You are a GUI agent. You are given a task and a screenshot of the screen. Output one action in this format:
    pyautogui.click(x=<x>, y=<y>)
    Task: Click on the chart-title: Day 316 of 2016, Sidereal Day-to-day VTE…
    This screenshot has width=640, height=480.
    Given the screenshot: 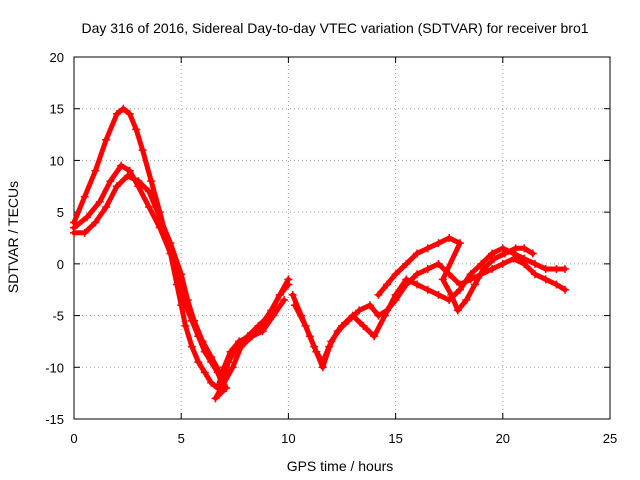 What is the action you would take?
    pyautogui.click(x=334, y=28)
    